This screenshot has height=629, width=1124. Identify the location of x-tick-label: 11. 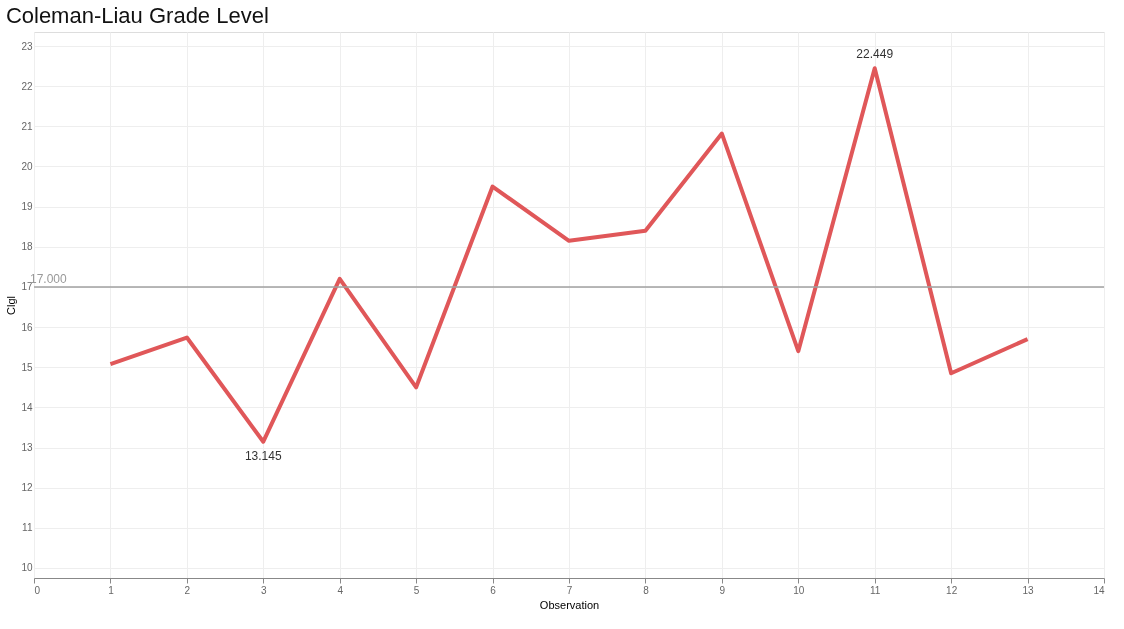
(875, 590).